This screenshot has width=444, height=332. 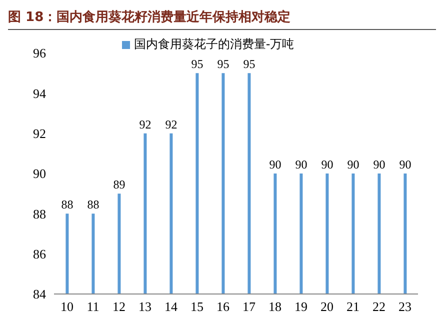 What do you see at coordinates (353, 306) in the screenshot?
I see `x-tick-label: 21` at bounding box center [353, 306].